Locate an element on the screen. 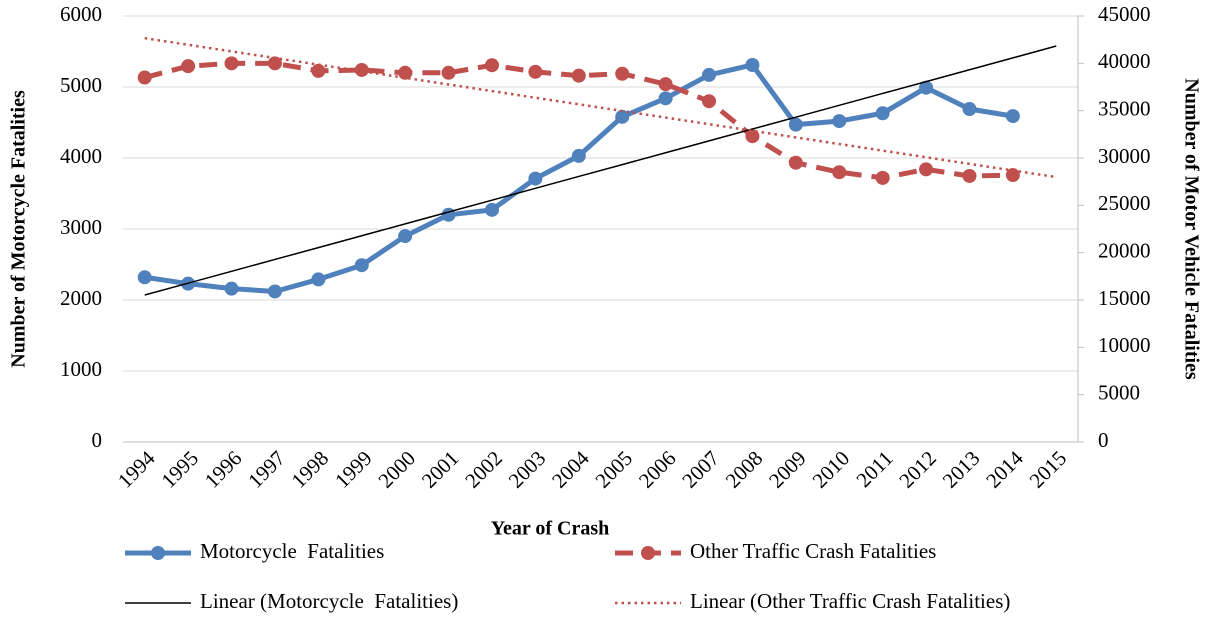  x-tick-label: 2000 is located at coordinates (396, 469).